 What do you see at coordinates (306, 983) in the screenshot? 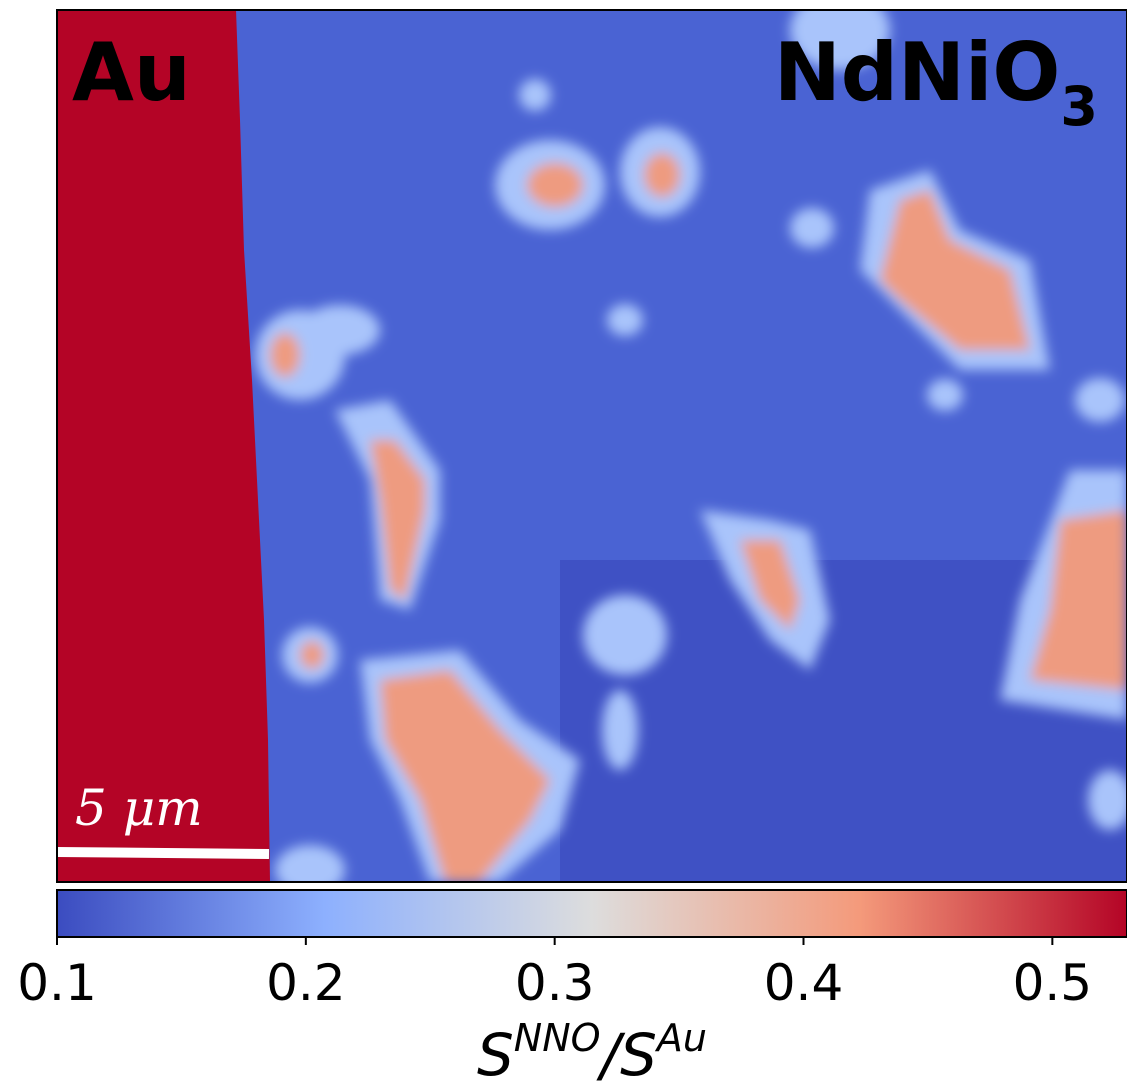
I see `colorbar-tick-label: 0.2` at bounding box center [306, 983].